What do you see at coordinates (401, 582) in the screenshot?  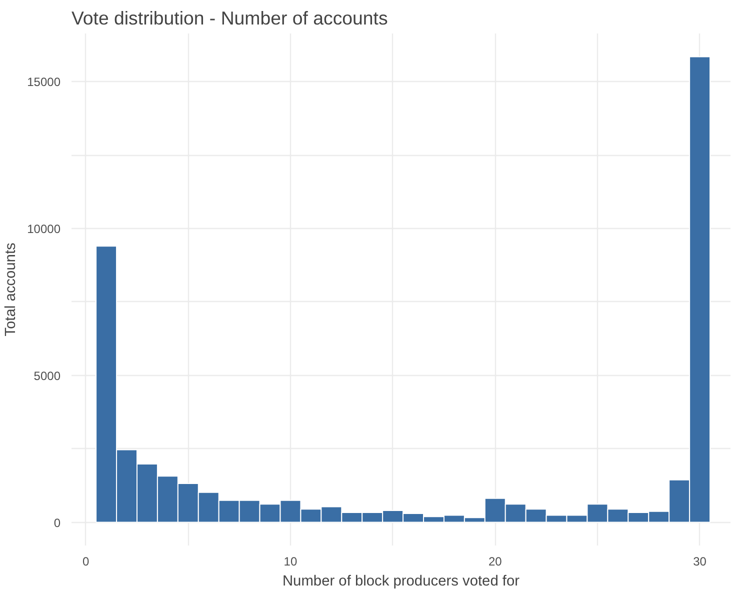 I see `x-axis-title: Number of block producers voted for` at bounding box center [401, 582].